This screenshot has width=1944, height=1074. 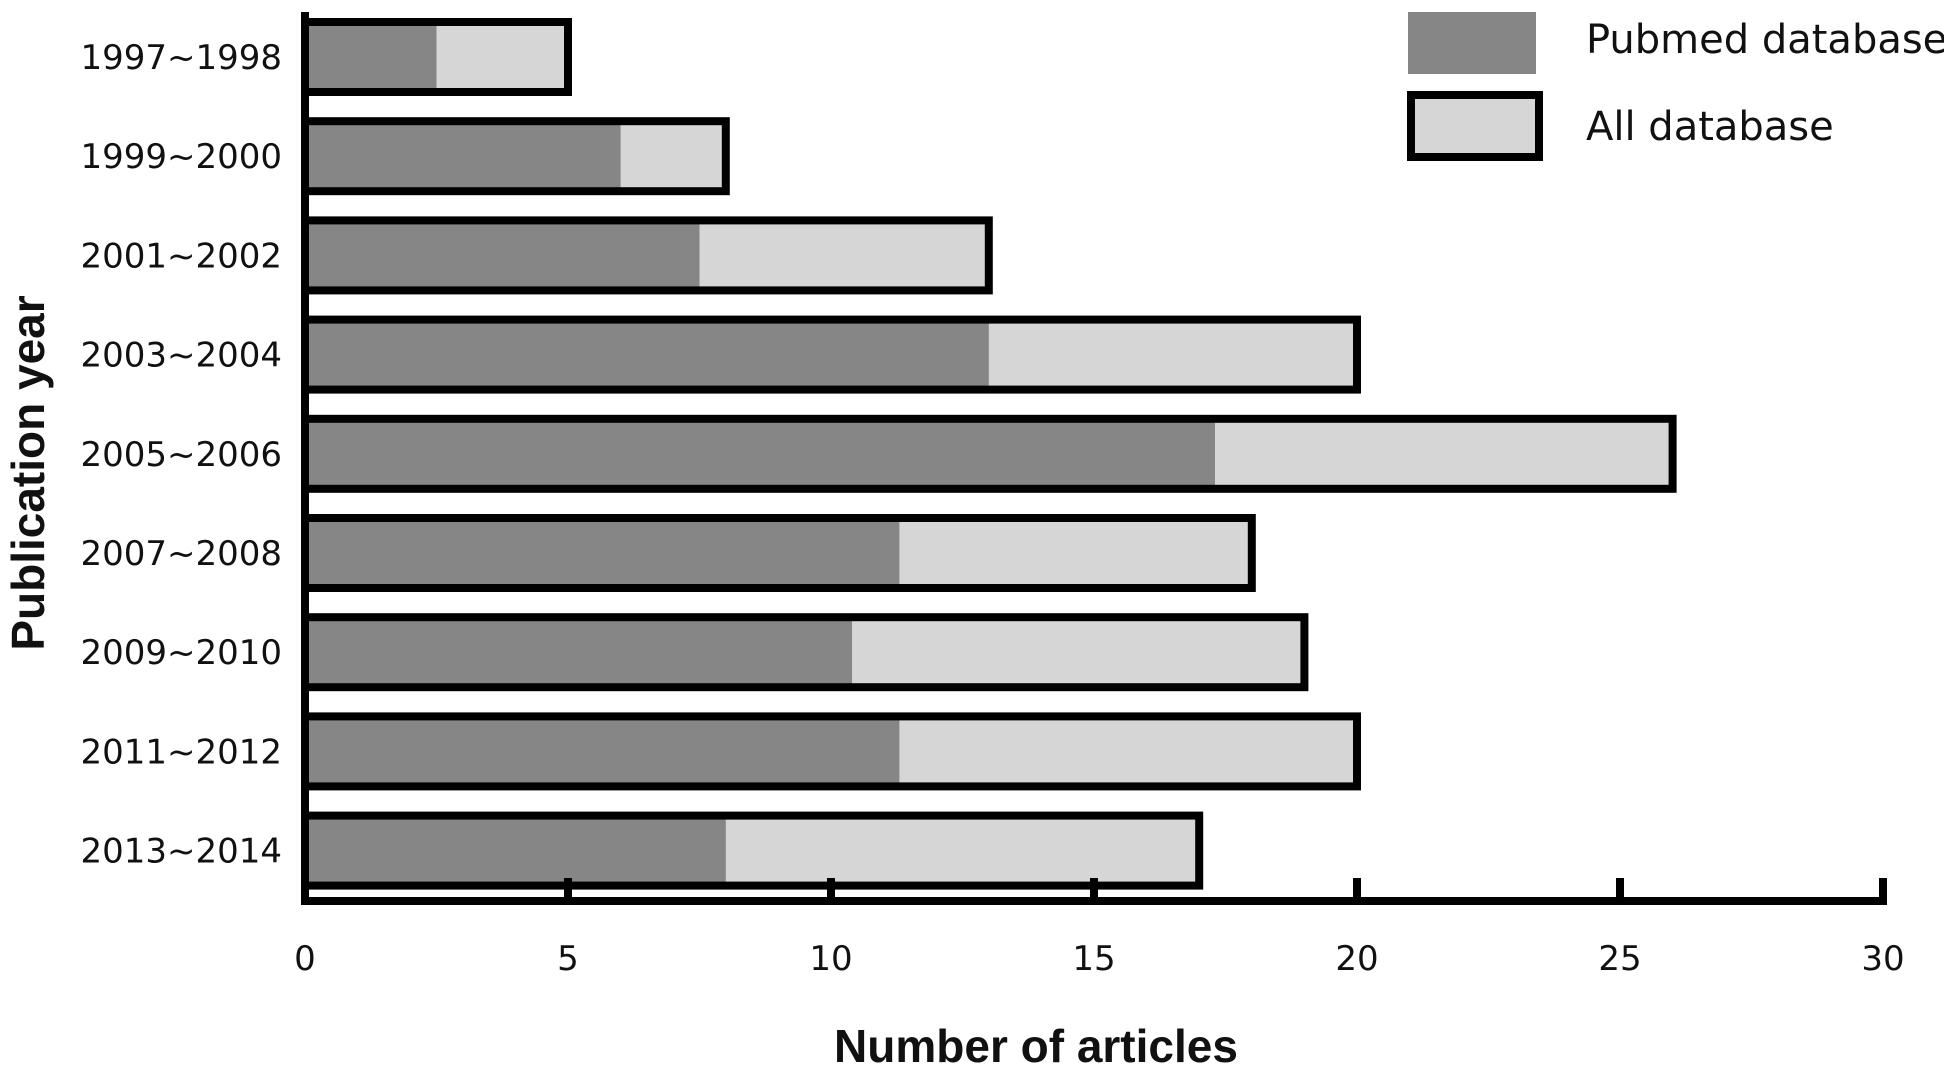 I want to click on x-tick-label: 20, so click(x=1356, y=959).